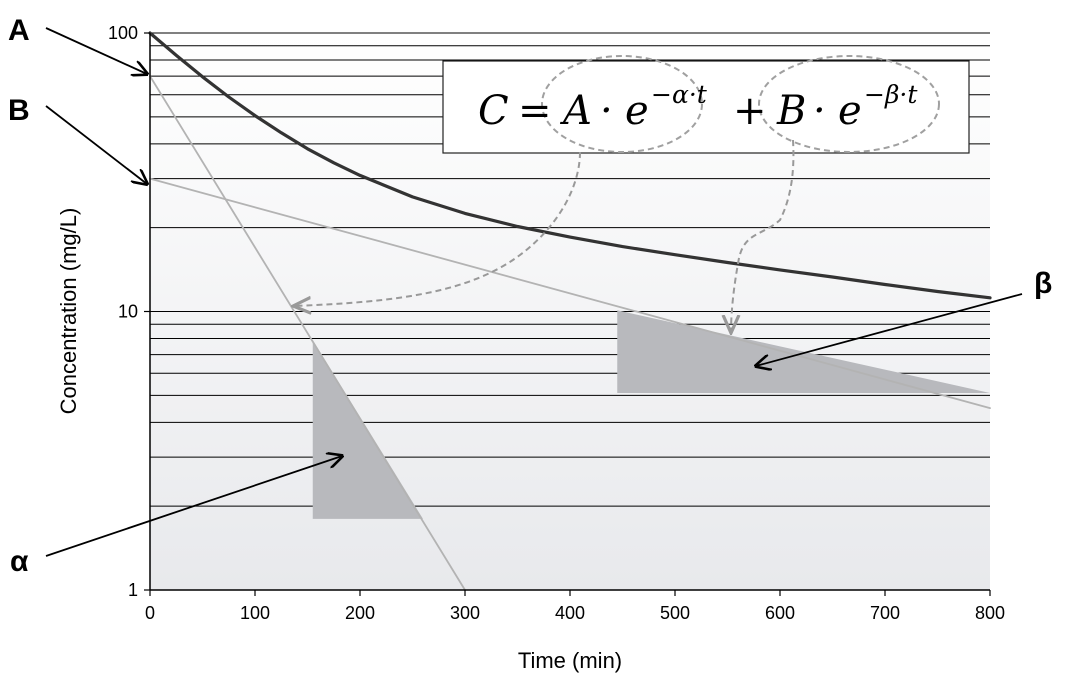 Image resolution: width=1078 pixels, height=681 pixels. Describe the element at coordinates (493, 111) in the screenshot. I see `eq-lhs: C` at that location.